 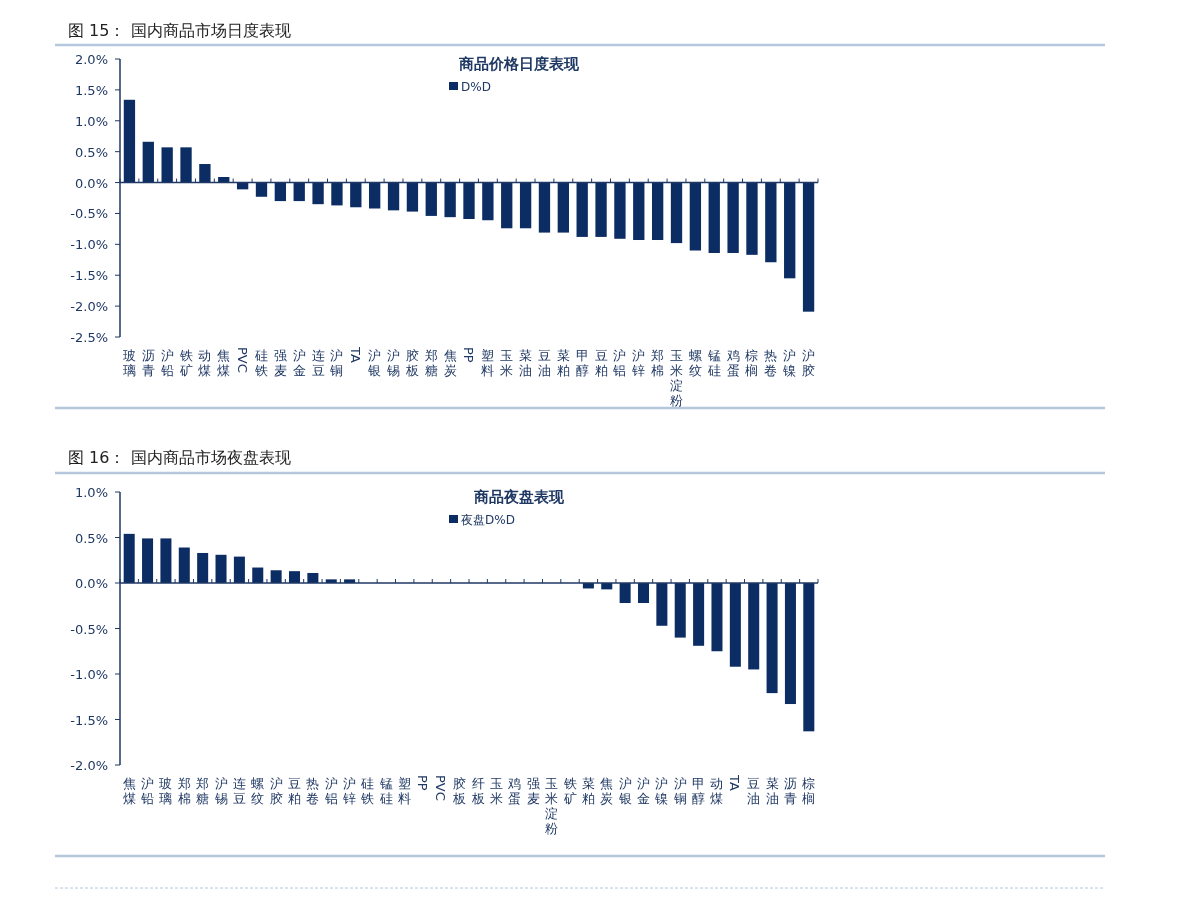 What do you see at coordinates (91, 59) in the screenshot?
I see `y-tick-label: 2.0%` at bounding box center [91, 59].